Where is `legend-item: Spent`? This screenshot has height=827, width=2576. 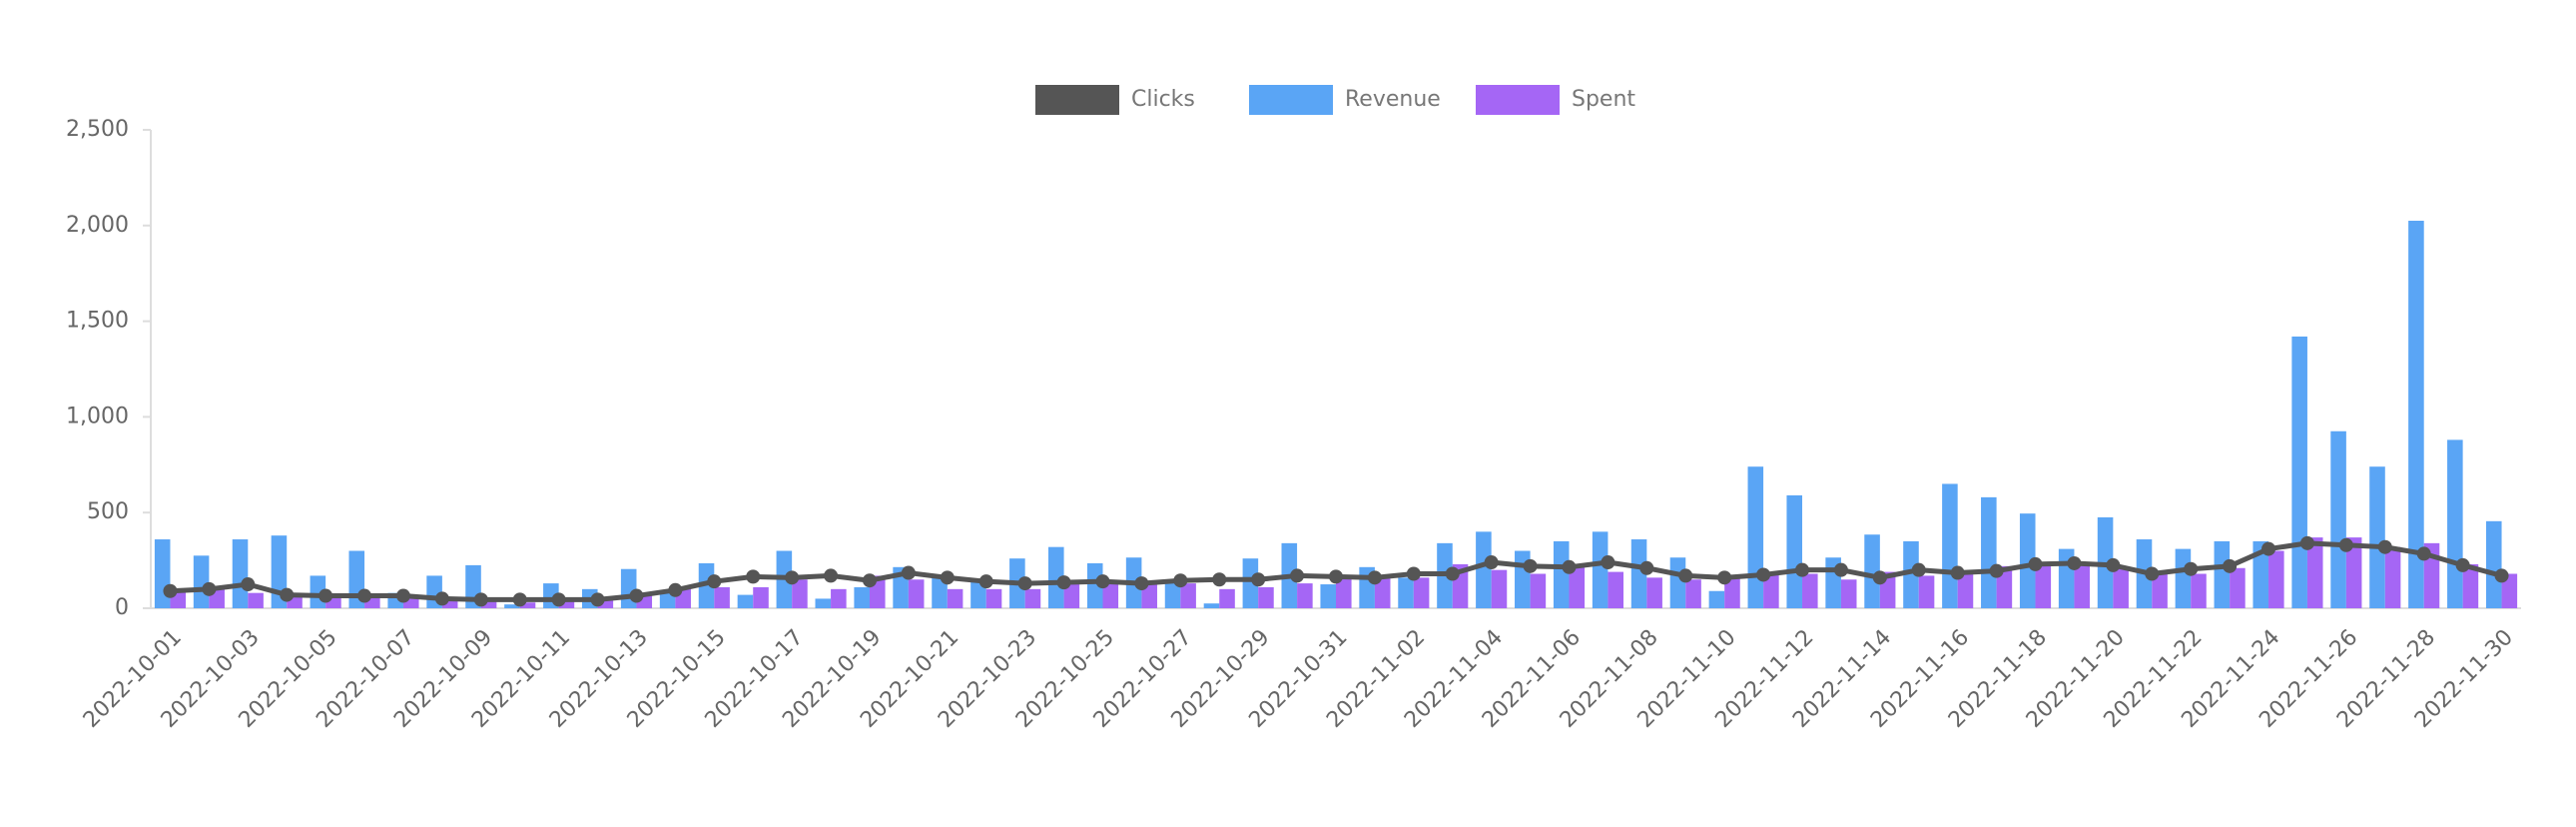
legend-item: Spent is located at coordinates (1556, 100).